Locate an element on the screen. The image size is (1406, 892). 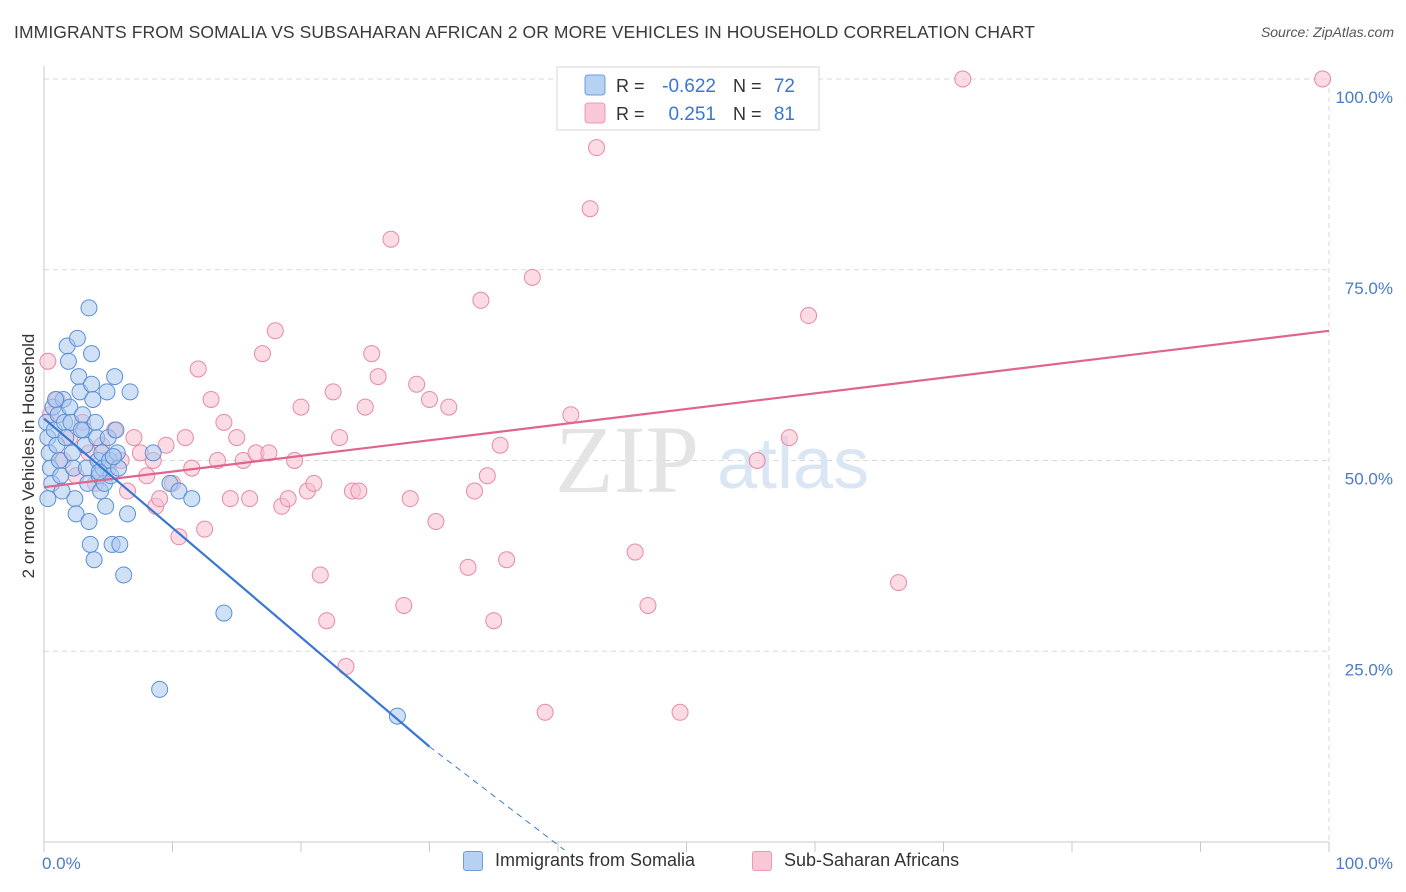
series-somalia-points is located at coordinates (222, 512).